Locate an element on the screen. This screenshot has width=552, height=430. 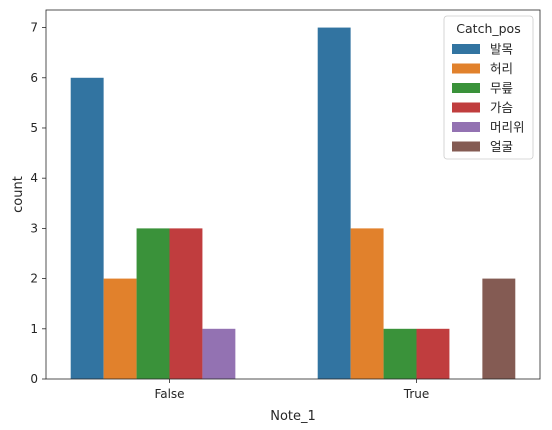
y-tick-label: 0 is located at coordinates (34, 379).